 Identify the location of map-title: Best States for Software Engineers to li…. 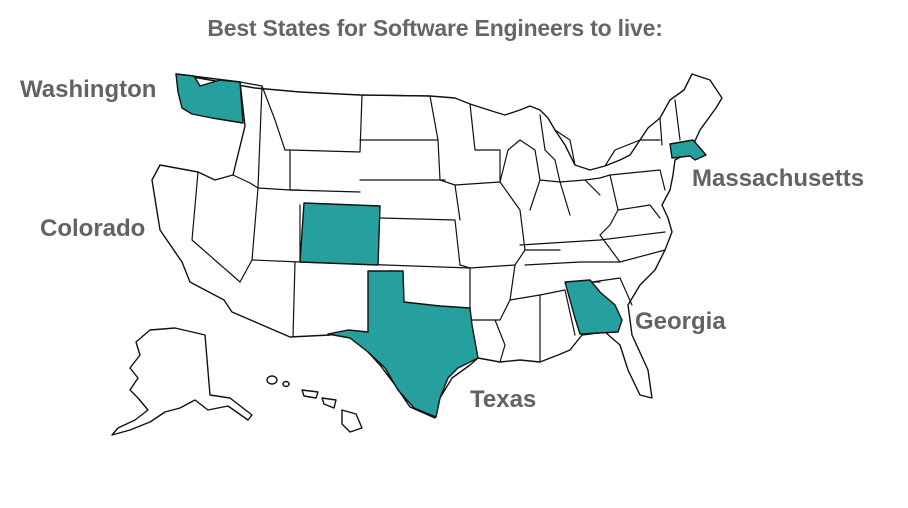
(435, 28).